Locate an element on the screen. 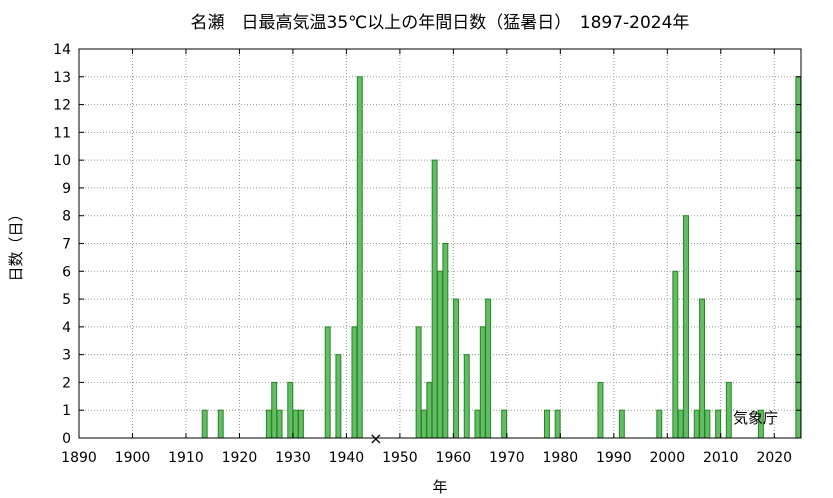 The height and width of the screenshot is (498, 833). x-tick-label: 1980 is located at coordinates (561, 458).